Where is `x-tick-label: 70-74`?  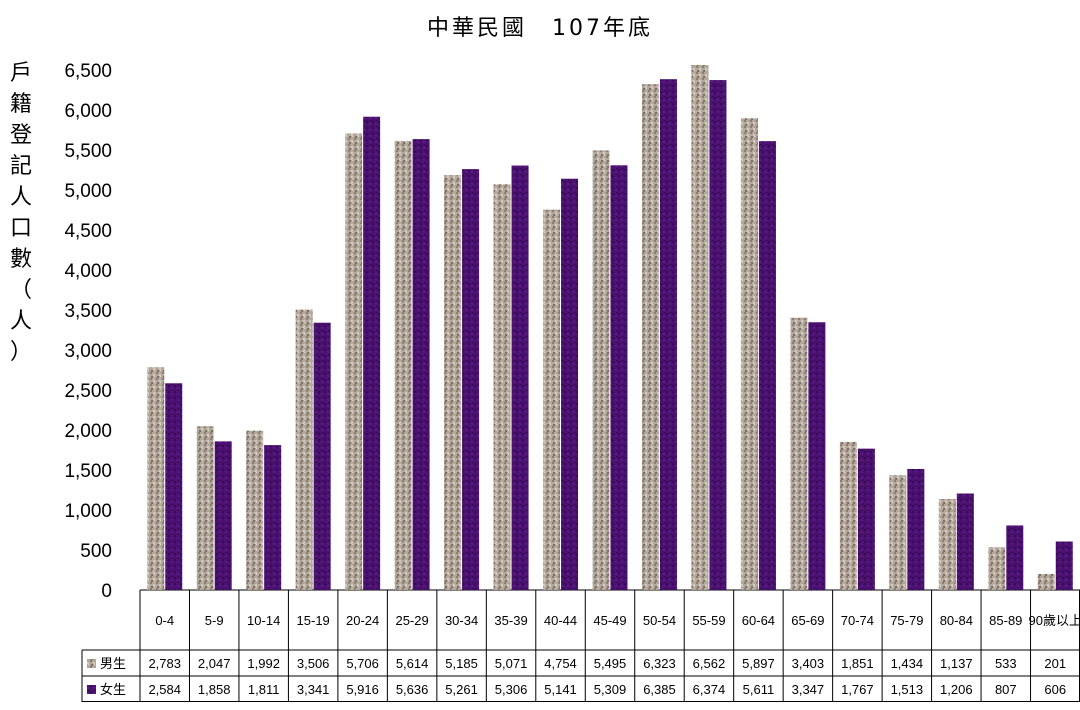
x-tick-label: 70-74 is located at coordinates (857, 620).